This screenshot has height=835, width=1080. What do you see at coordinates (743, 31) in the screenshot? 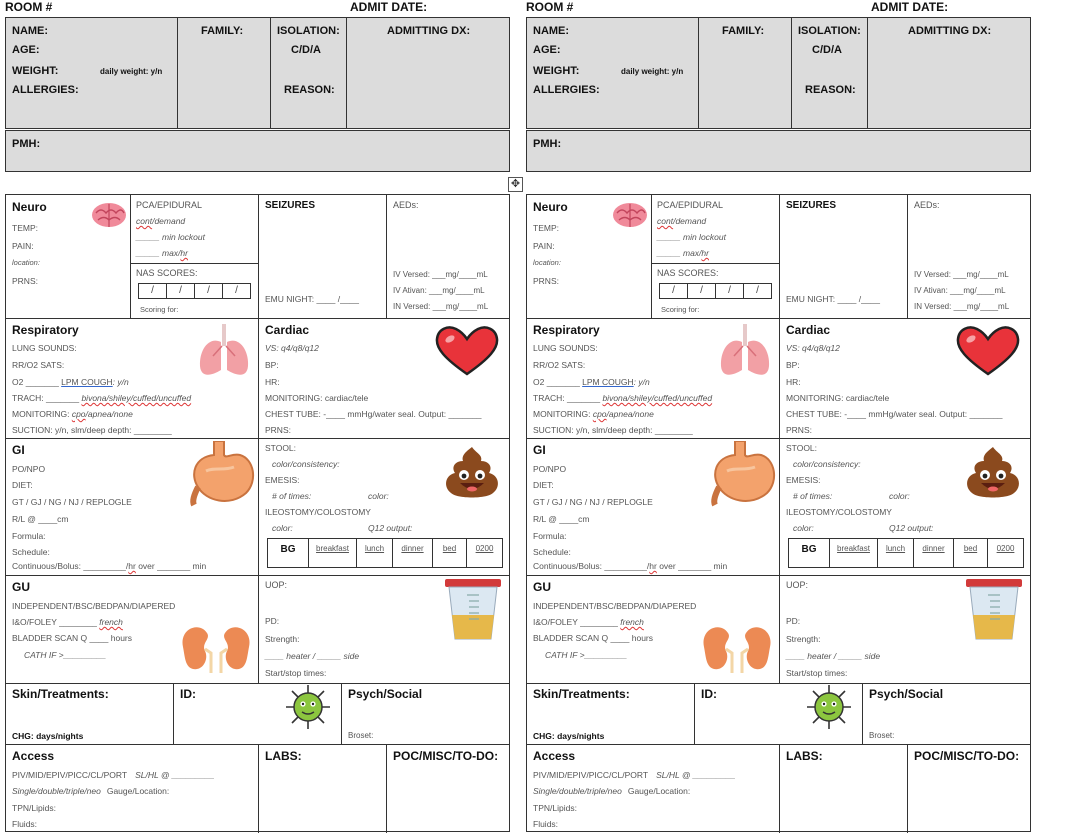
I see `family-field: FAMILY:` at bounding box center [743, 31].